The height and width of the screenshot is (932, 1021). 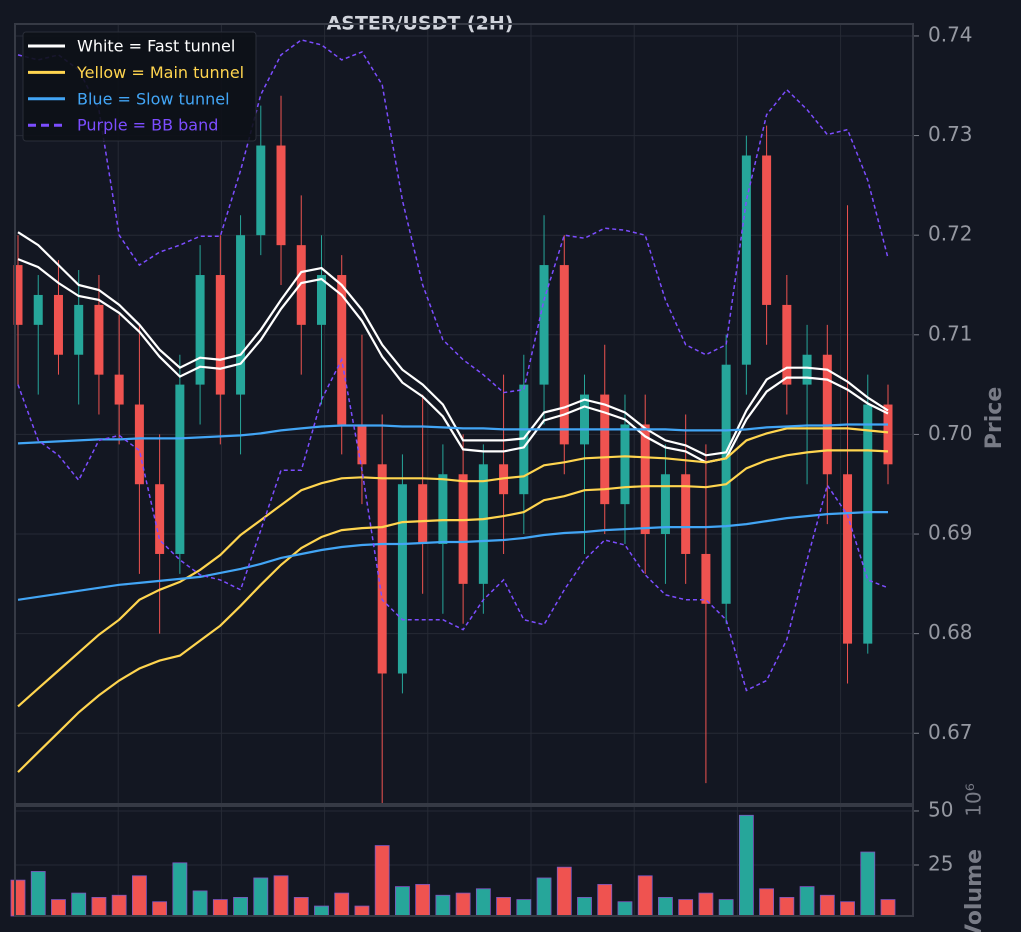 What do you see at coordinates (950, 134) in the screenshot?
I see `y-tick-label: 0.73` at bounding box center [950, 134].